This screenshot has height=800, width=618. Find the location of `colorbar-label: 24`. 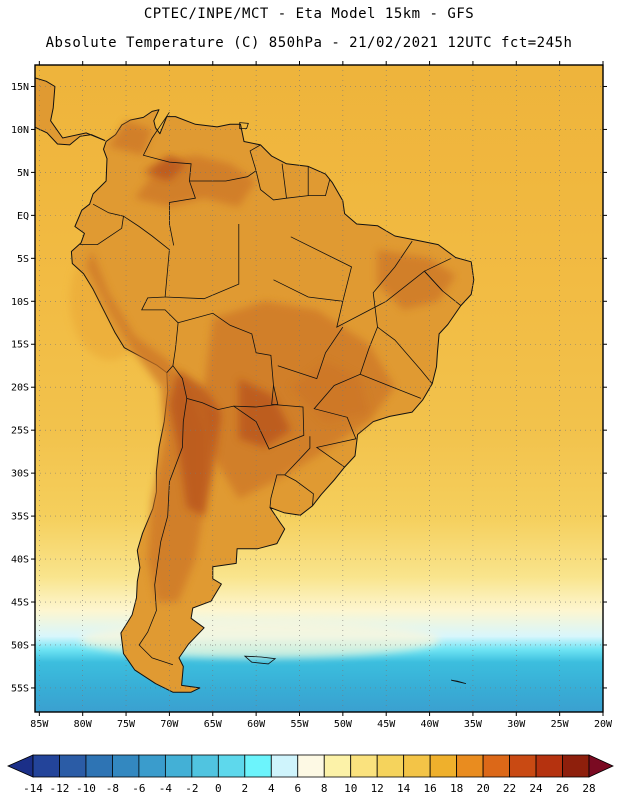

colorbar-label: 24 is located at coordinates (536, 788).